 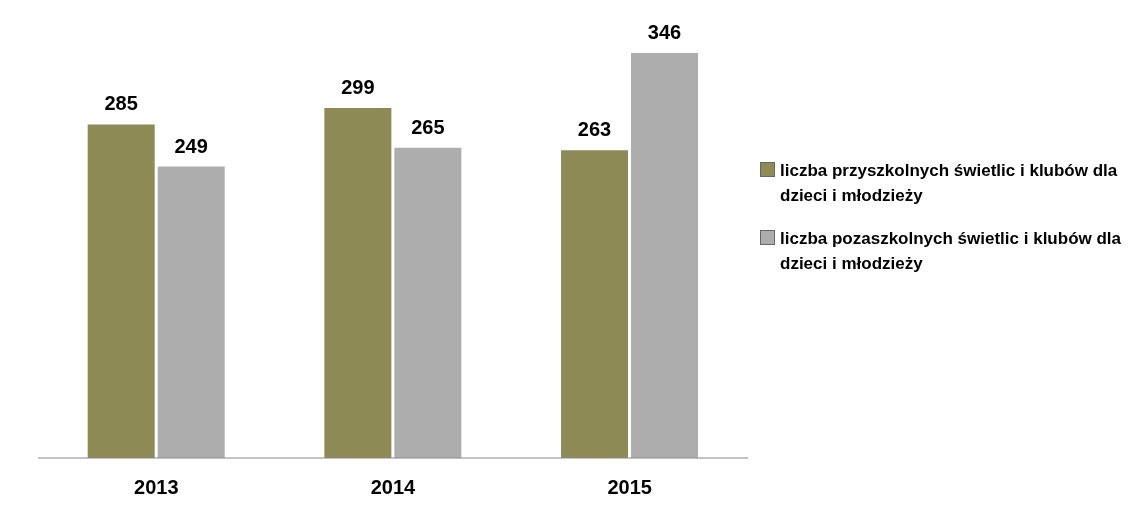 What do you see at coordinates (594, 129) in the screenshot?
I see `data-label: 263` at bounding box center [594, 129].